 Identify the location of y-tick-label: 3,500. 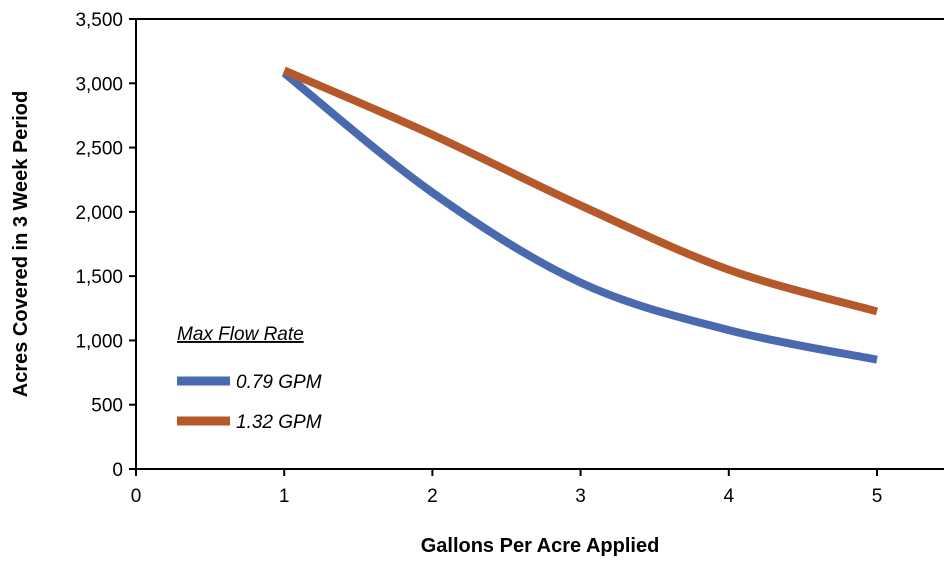
(99, 20).